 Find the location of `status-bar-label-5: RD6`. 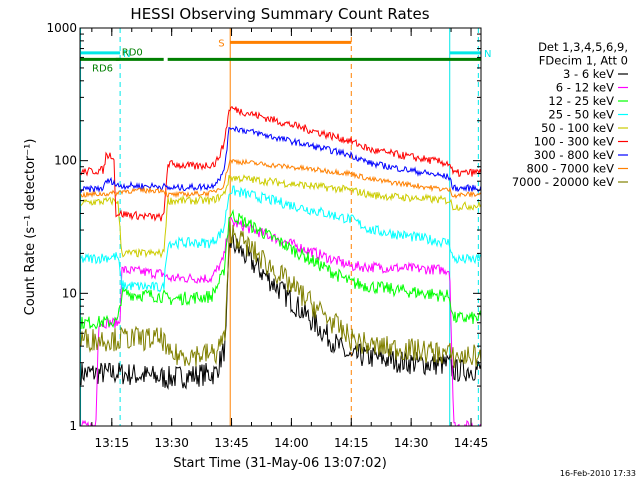

status-bar-label-5: RD6 is located at coordinates (102, 68).